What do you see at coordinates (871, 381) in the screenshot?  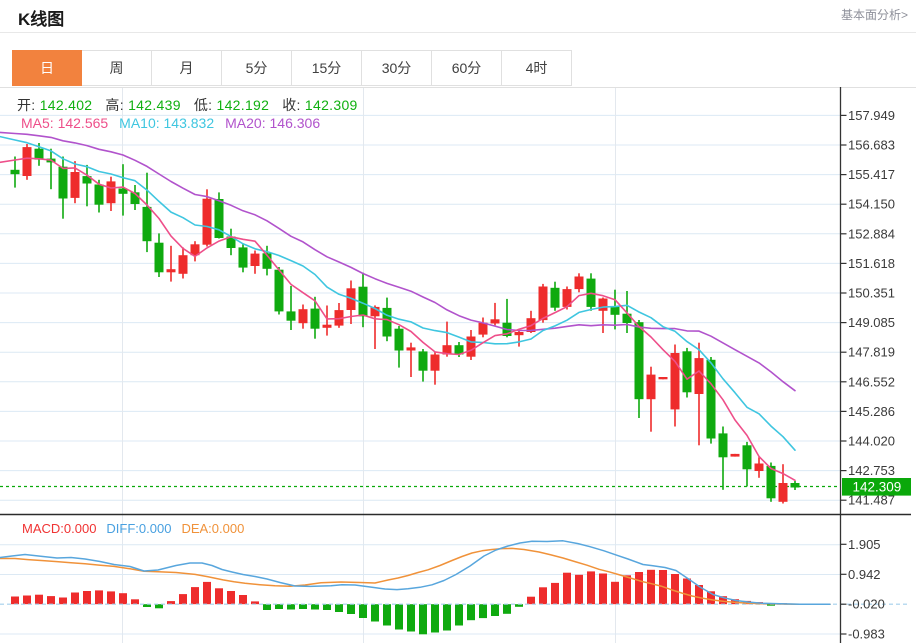 I see `svg-text: 146.552` at bounding box center [871, 381].